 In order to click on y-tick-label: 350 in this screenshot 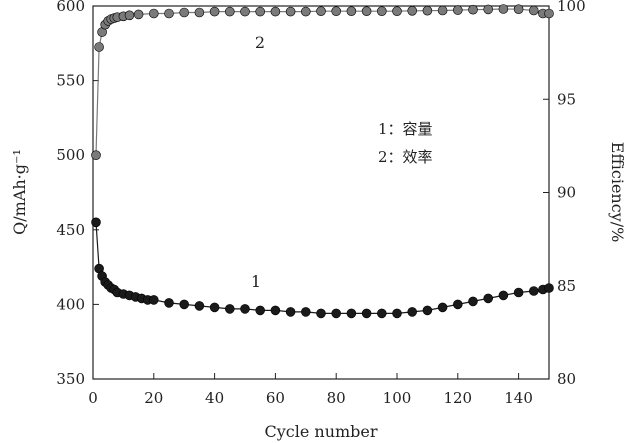, I will do `click(70, 379)`.